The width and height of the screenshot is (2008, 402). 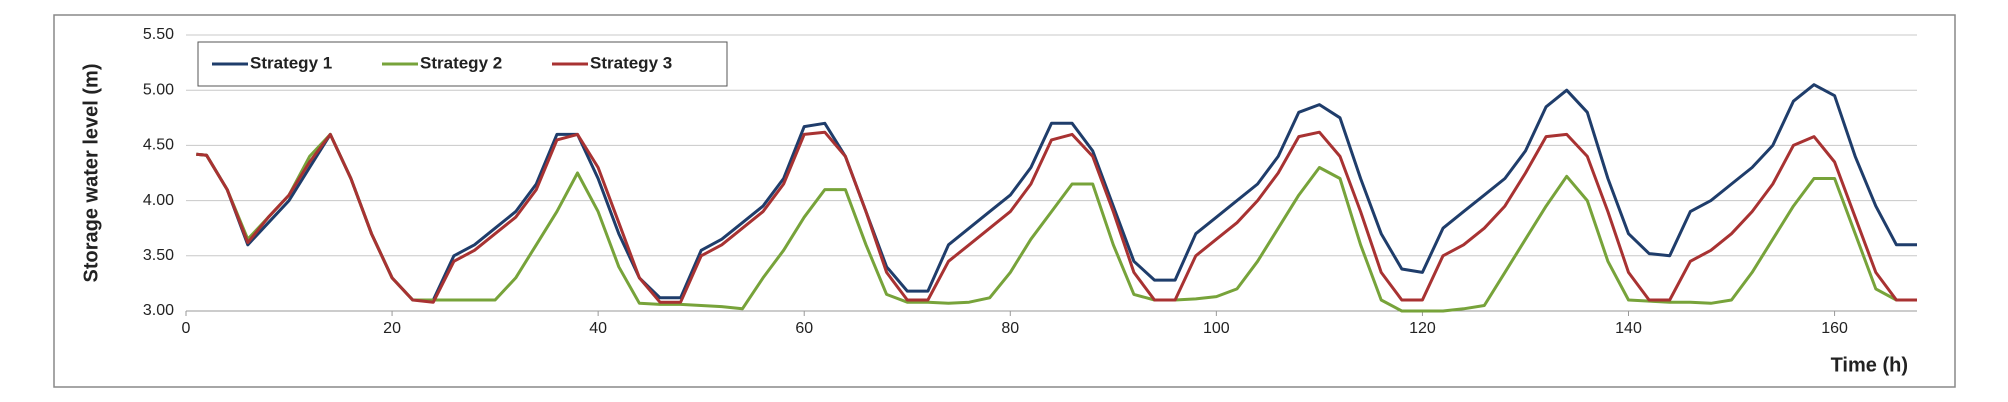 What do you see at coordinates (158, 310) in the screenshot?
I see `y-tick-label: 3.00` at bounding box center [158, 310].